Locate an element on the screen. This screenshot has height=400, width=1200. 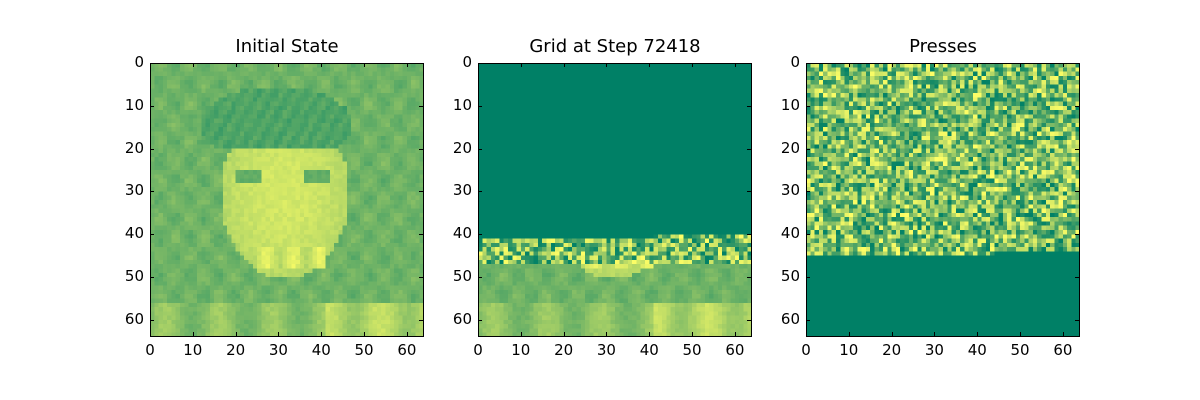
x-tick-label: 50 is located at coordinates (364, 350).